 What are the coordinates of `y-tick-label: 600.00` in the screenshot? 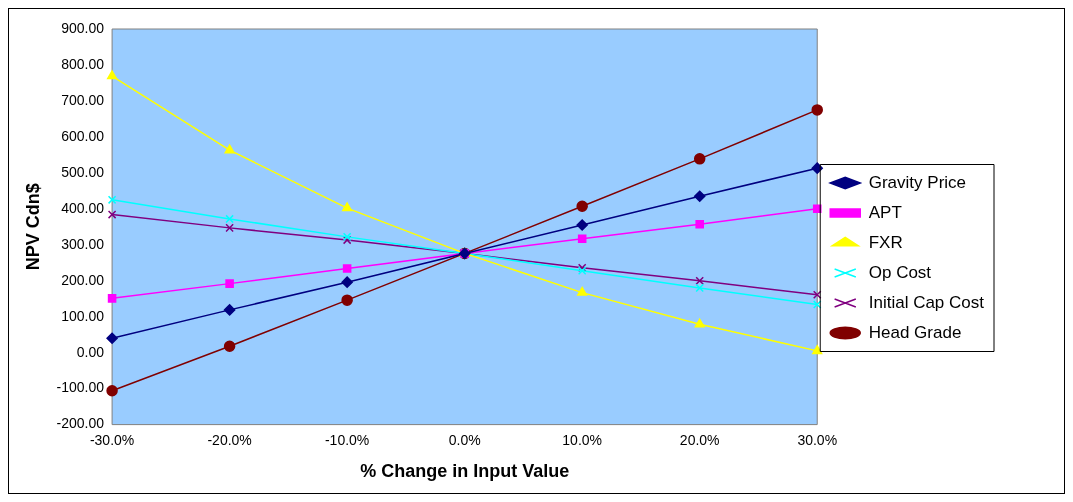 It's located at (83, 135).